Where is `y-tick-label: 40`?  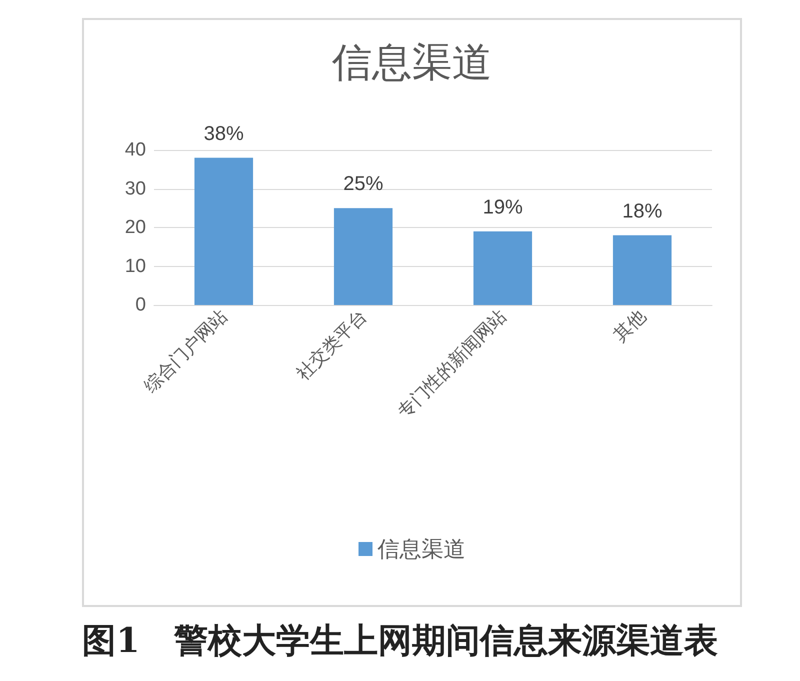 y-tick-label: 40 is located at coordinates (135, 150).